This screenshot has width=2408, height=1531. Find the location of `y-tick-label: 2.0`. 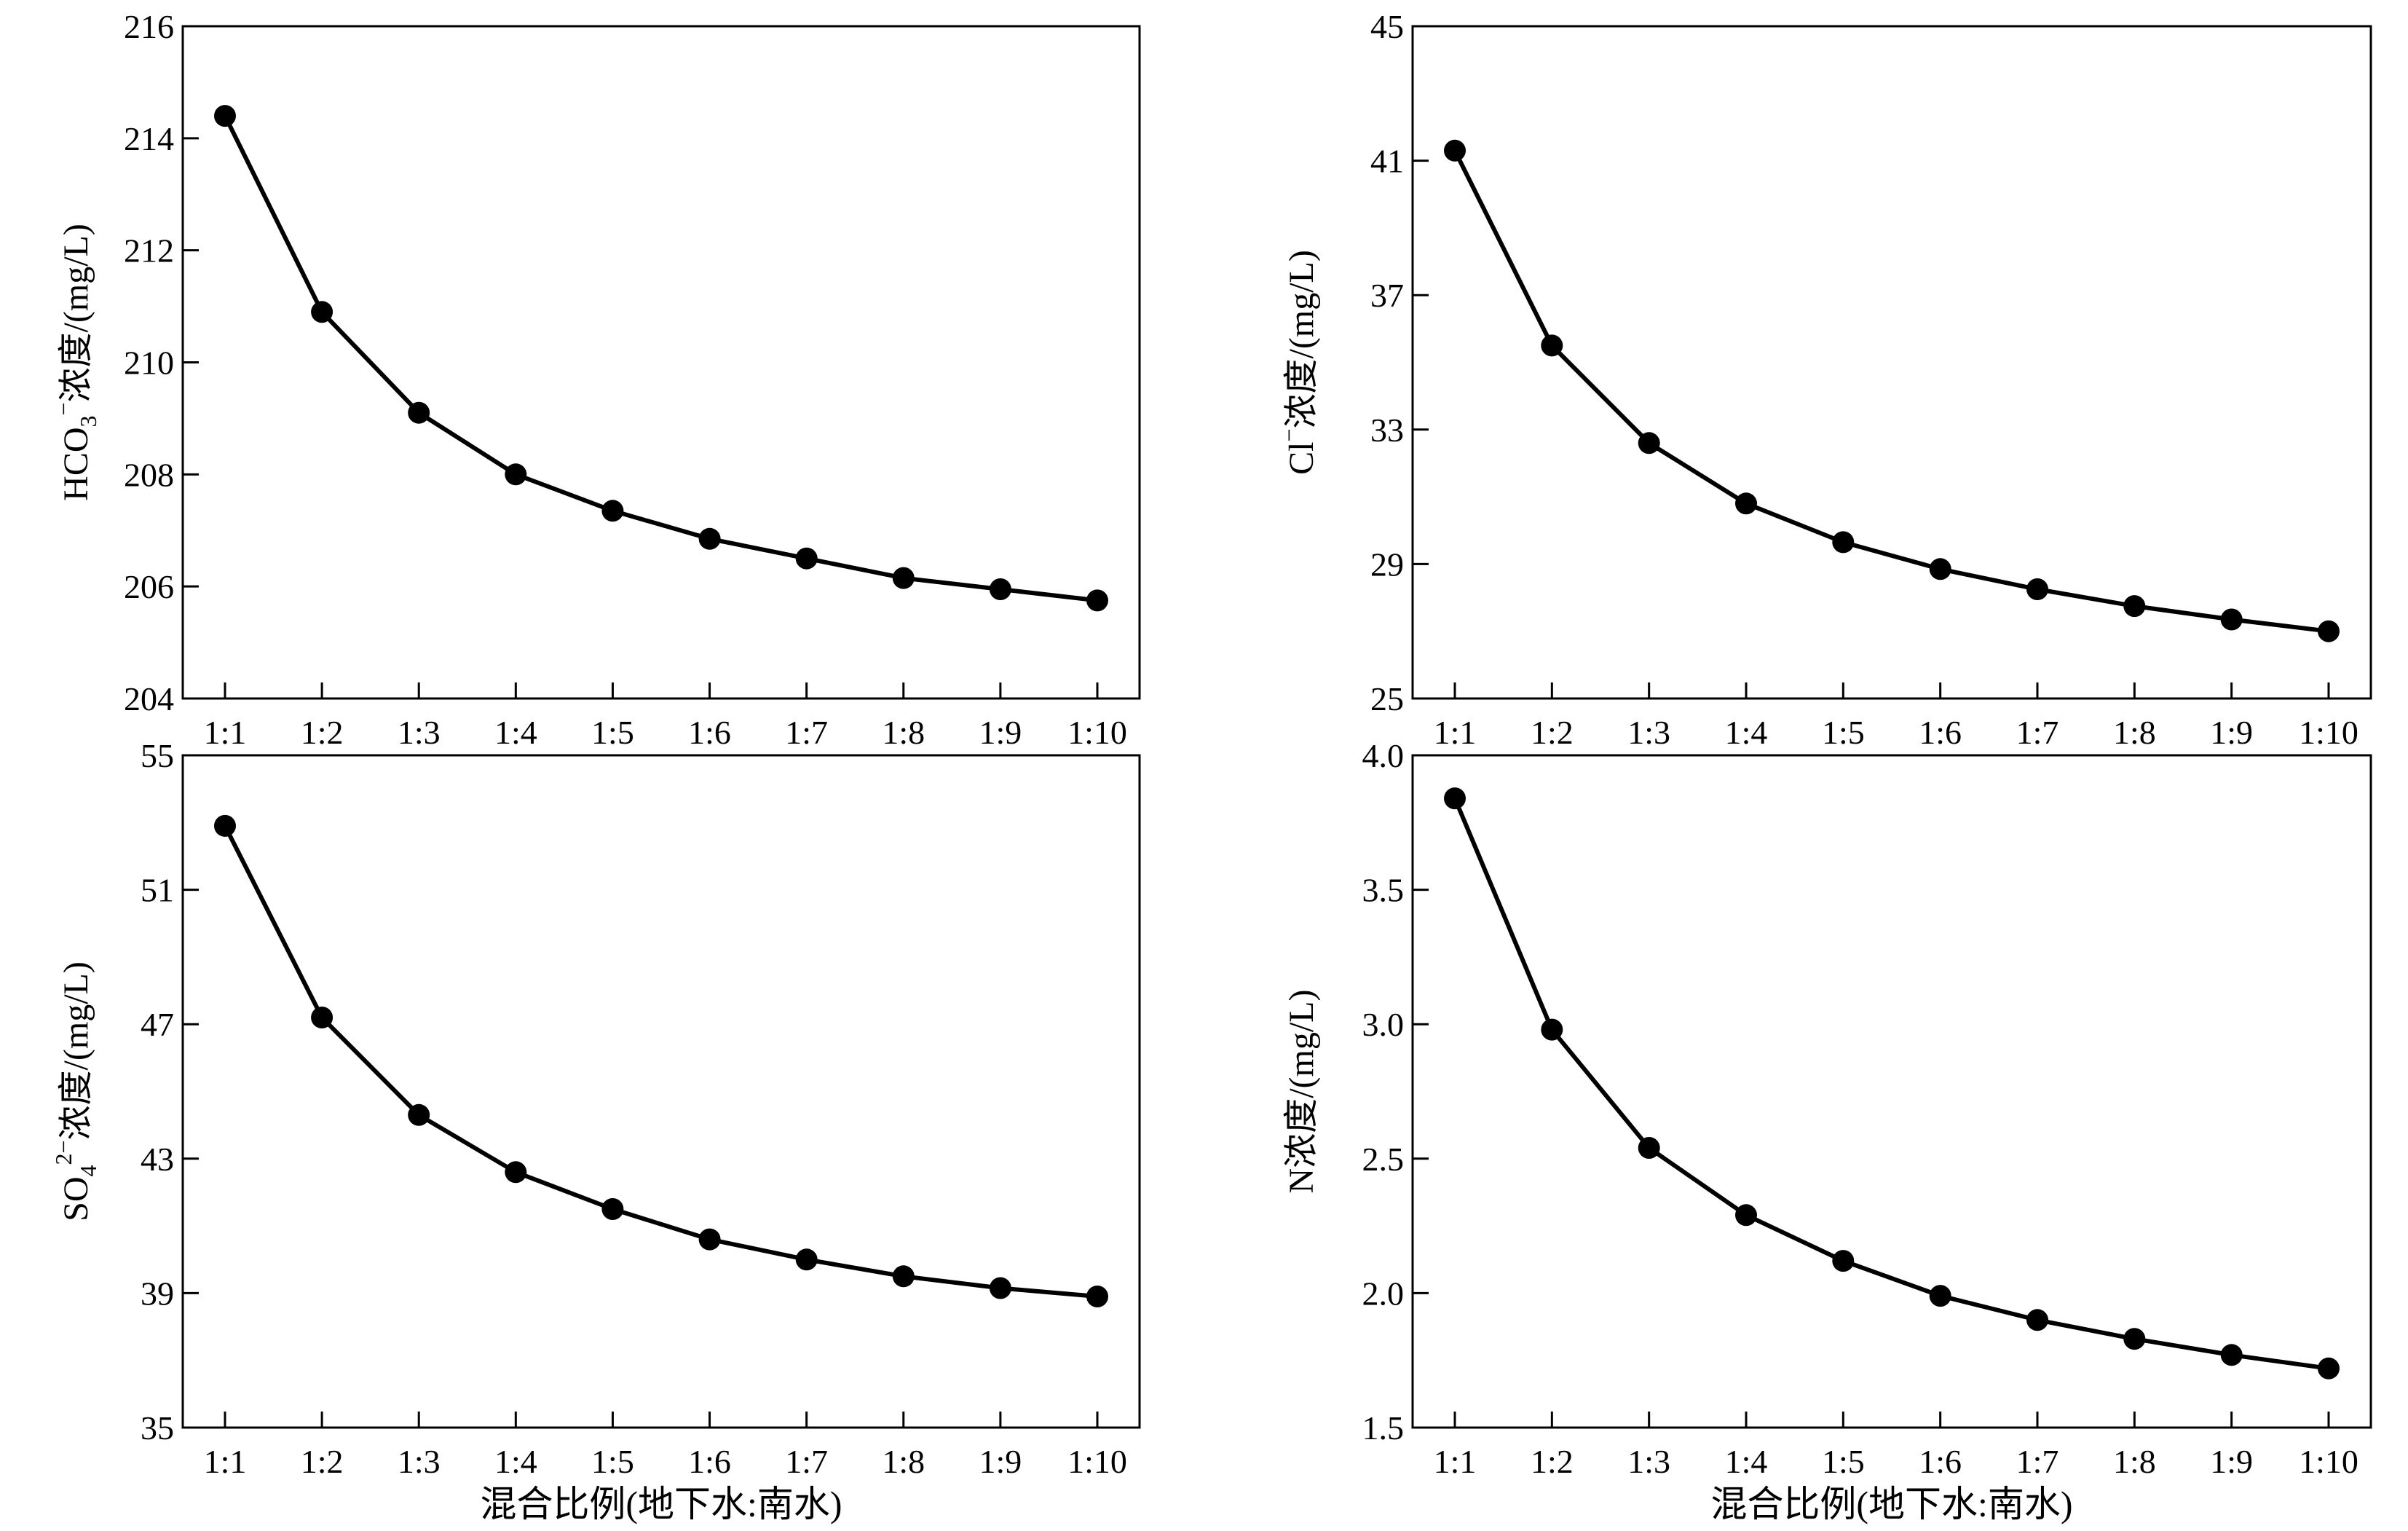

y-tick-label: 2.0 is located at coordinates (1383, 1293).